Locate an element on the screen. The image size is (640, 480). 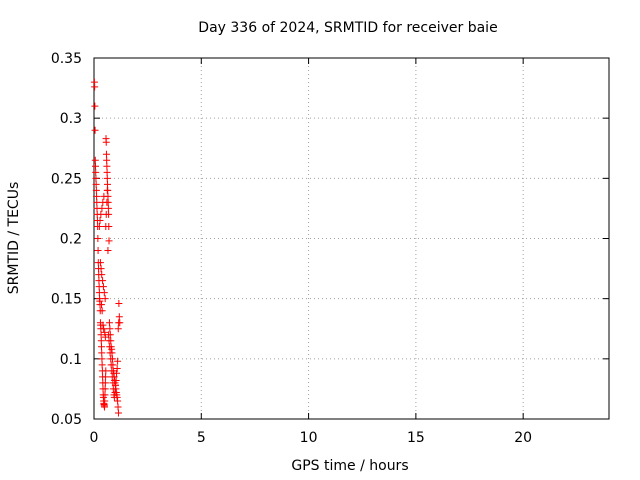
x-tick-label: 20 is located at coordinates (523, 438).